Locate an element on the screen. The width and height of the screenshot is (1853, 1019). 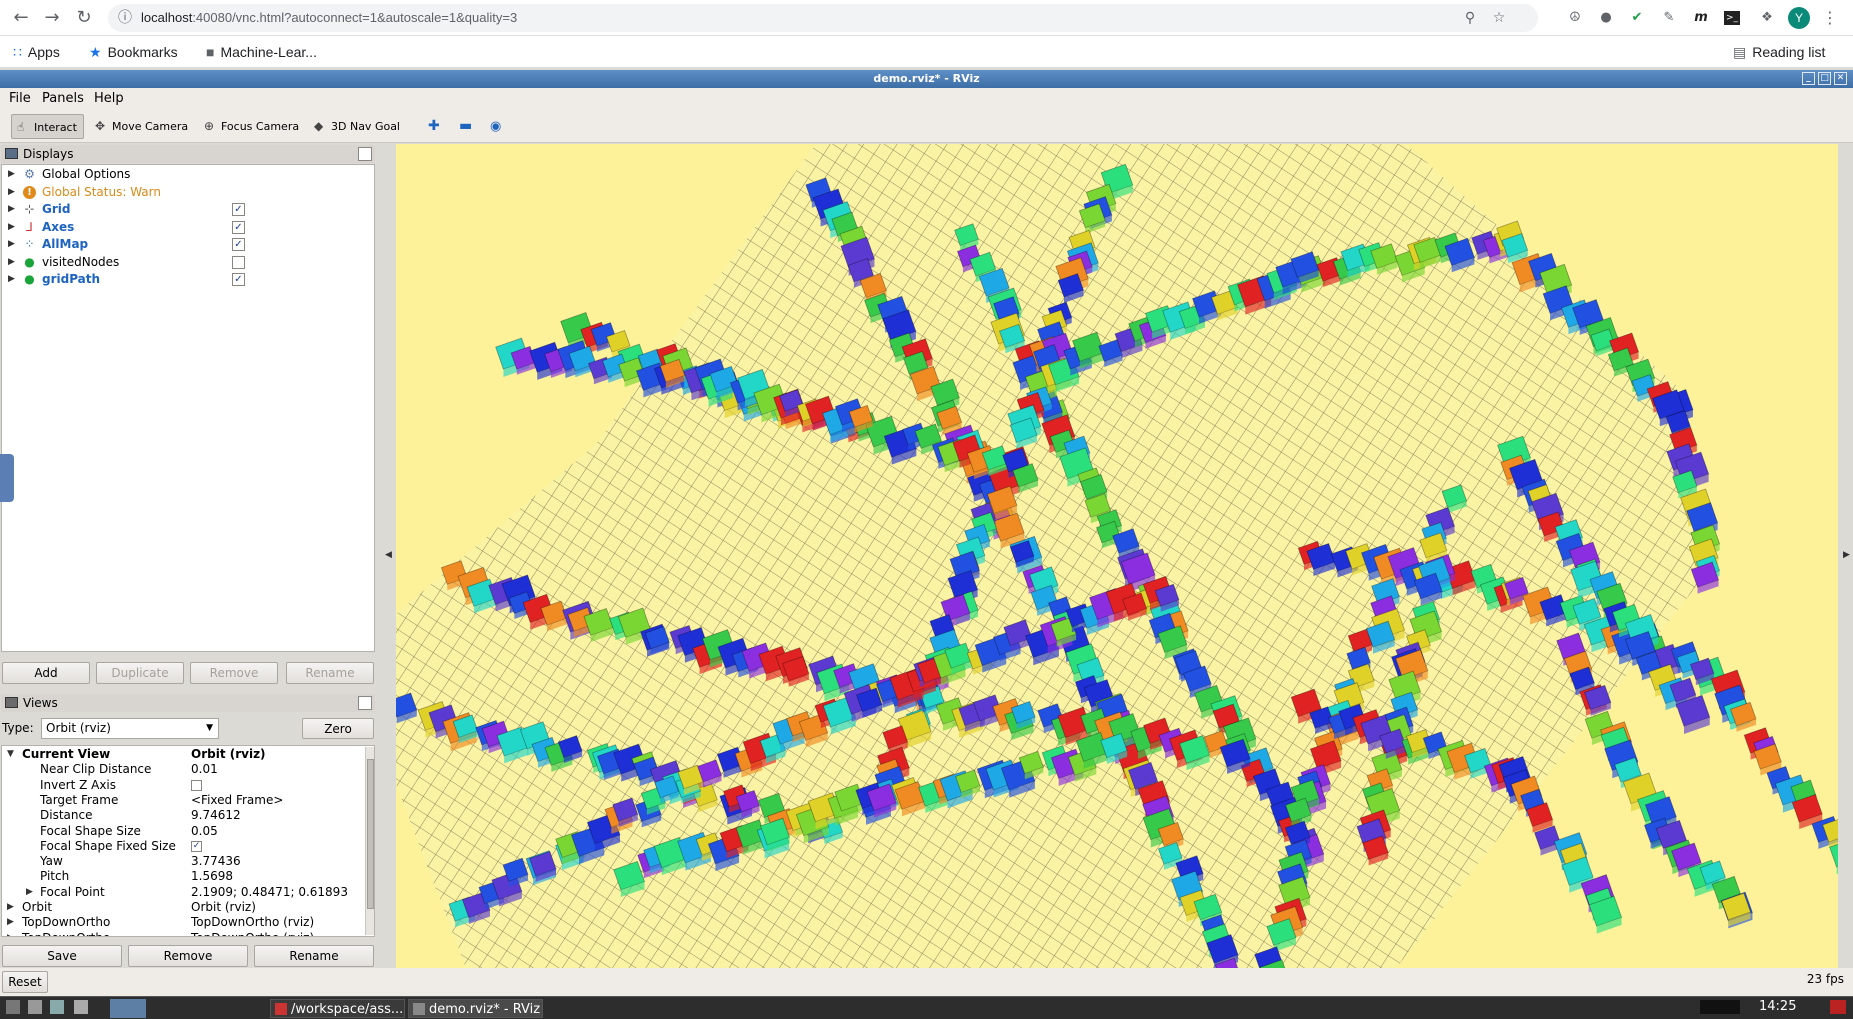
display-row: ▶ ⅃ Axes ✓ is located at coordinates (188, 227).